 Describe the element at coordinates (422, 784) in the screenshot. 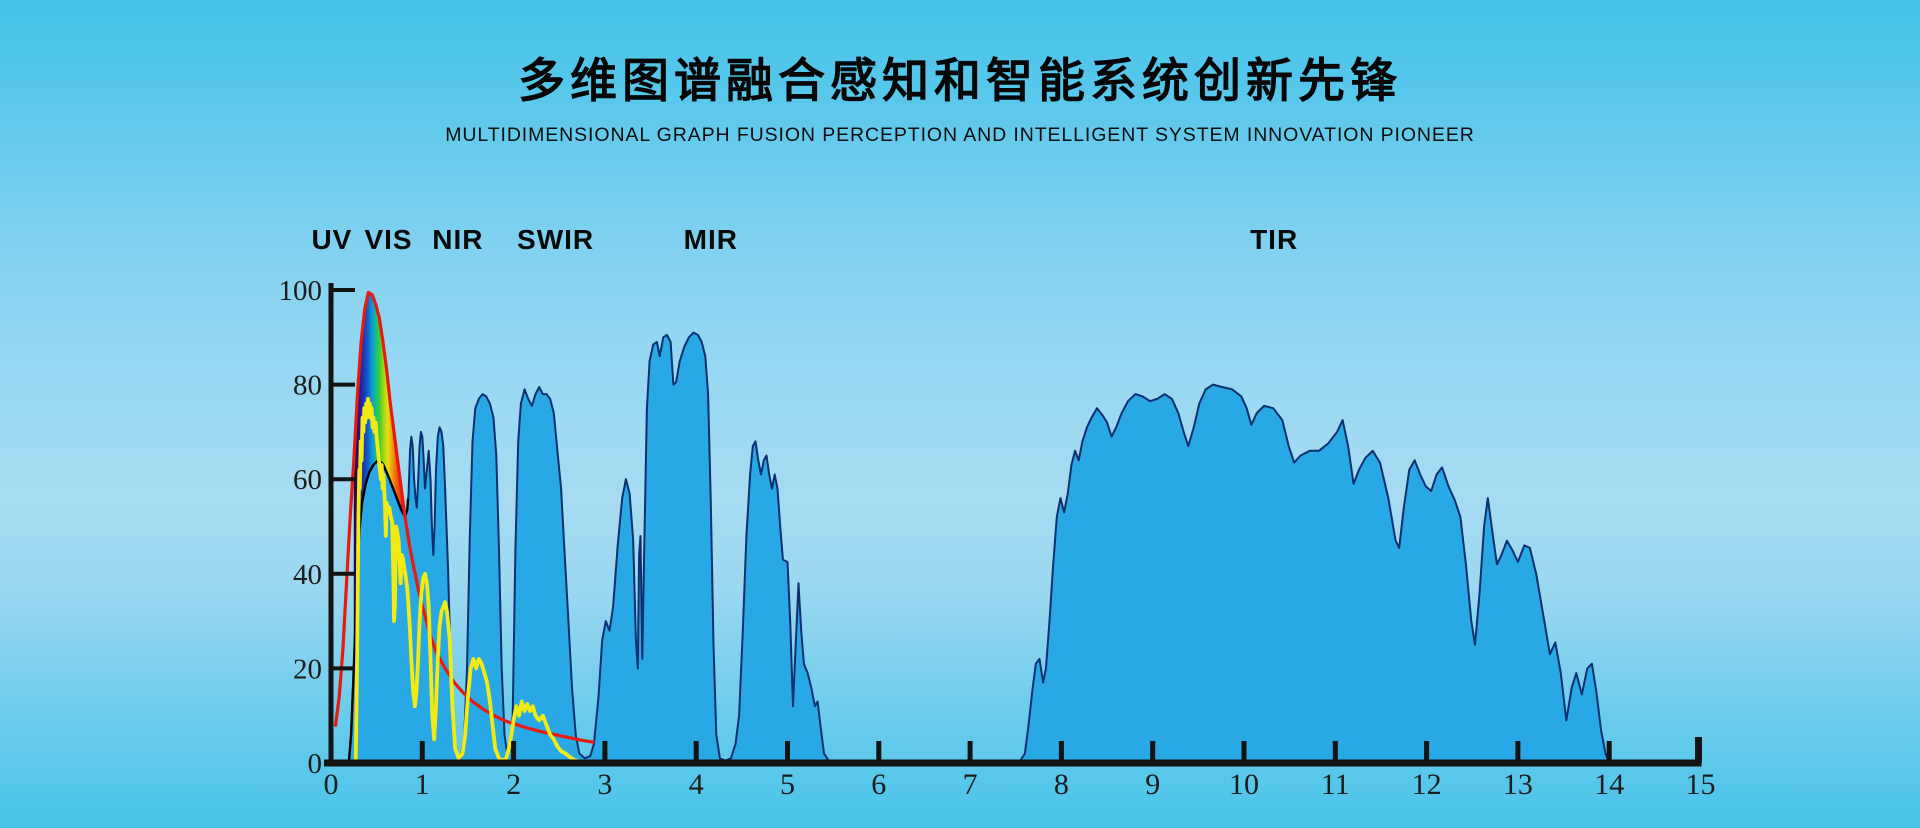

I see `x-tick-label: 1` at that location.